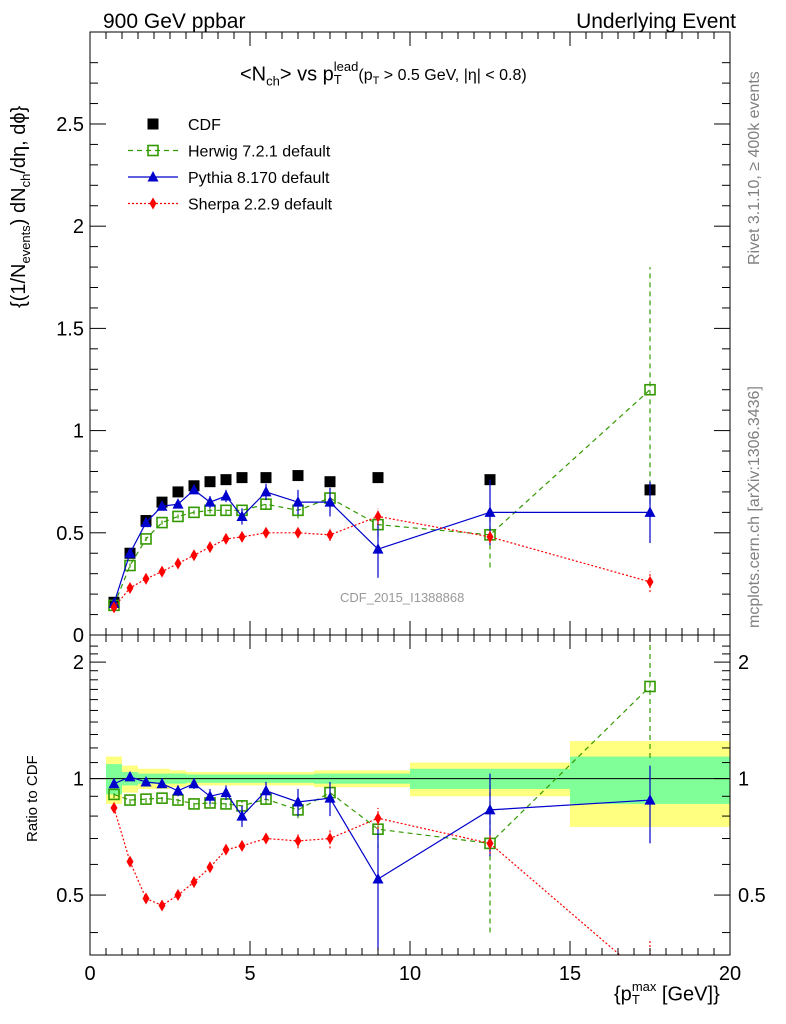 This screenshot has height=1024, width=786. Describe the element at coordinates (70, 896) in the screenshot. I see `ratio-y-tick-label: 0.5` at that location.